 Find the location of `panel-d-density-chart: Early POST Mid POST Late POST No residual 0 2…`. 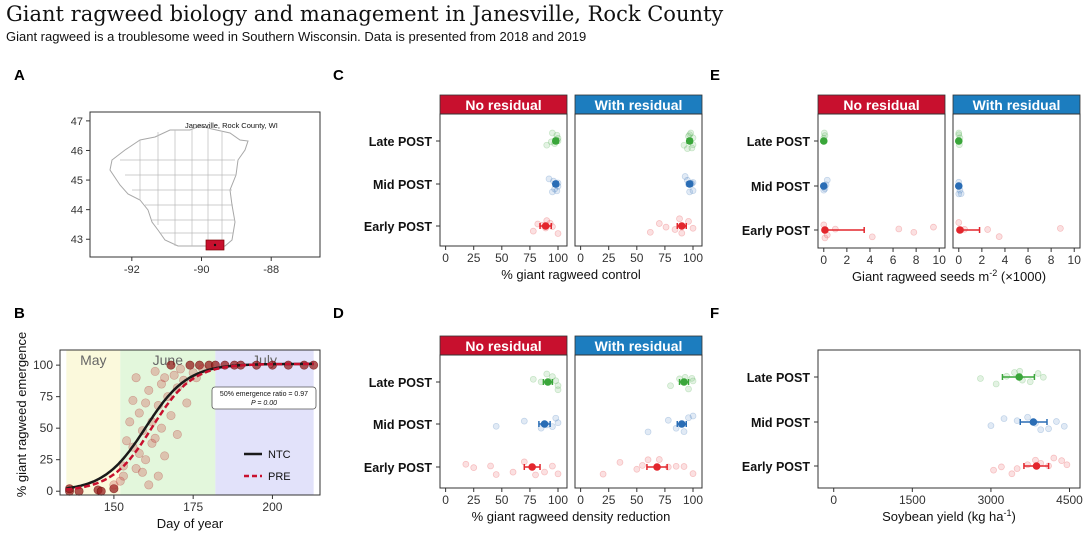

panel-d-density-chart: Early POST Mid POST Late POST No residual 0 2… is located at coordinates (533, 429).